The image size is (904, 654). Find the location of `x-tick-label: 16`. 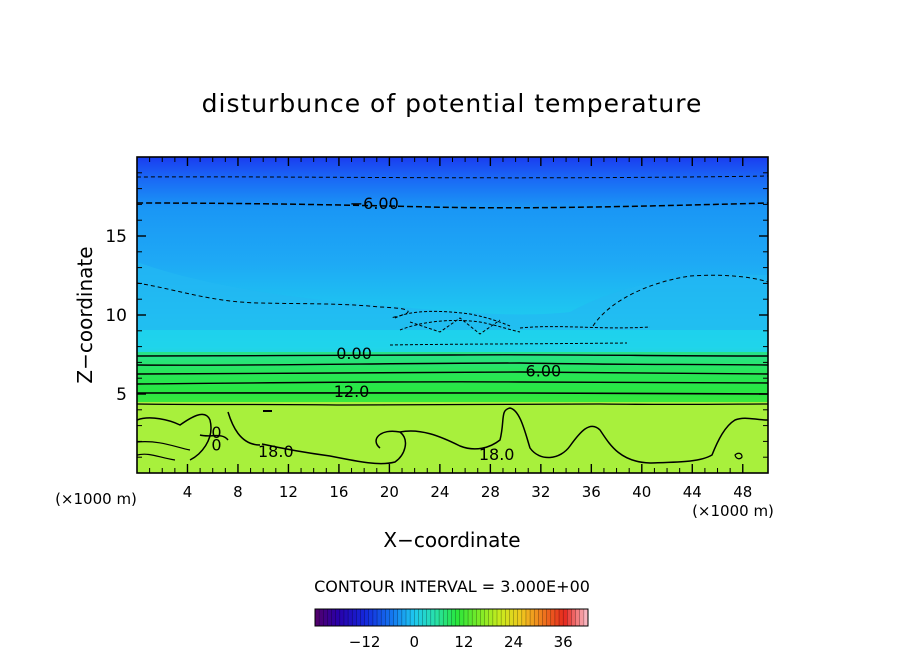

x-tick-label: 16 is located at coordinates (338, 492).